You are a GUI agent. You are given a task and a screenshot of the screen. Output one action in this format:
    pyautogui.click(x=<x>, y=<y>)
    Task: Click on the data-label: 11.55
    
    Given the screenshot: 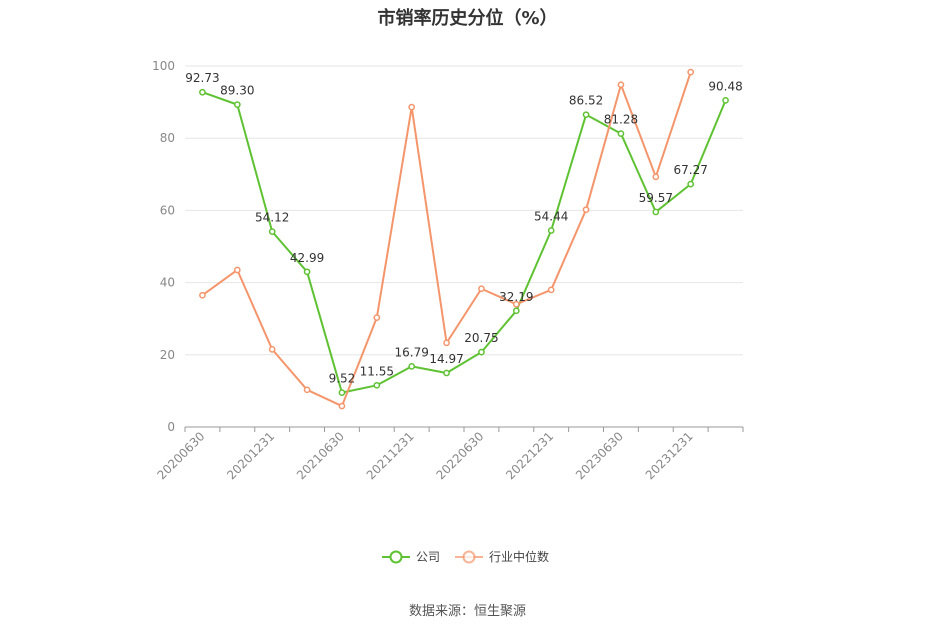 What is the action you would take?
    pyautogui.click(x=377, y=371)
    